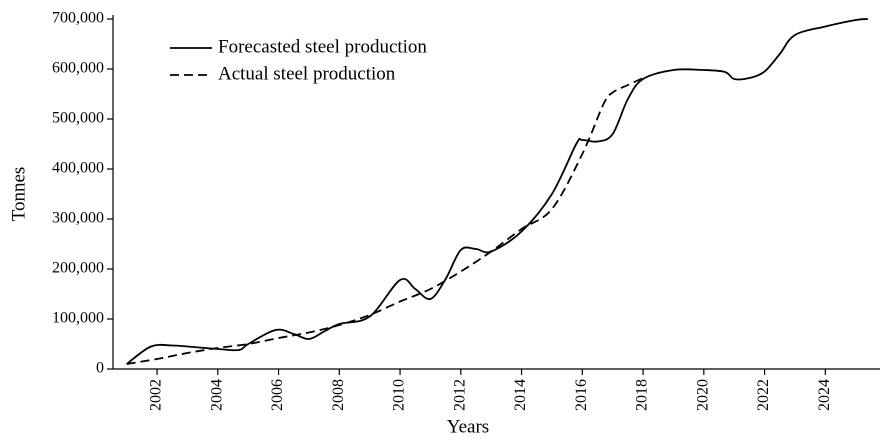 This screenshot has height=439, width=883. Describe the element at coordinates (78, 68) in the screenshot. I see `y-tick-label: 600,000` at that location.